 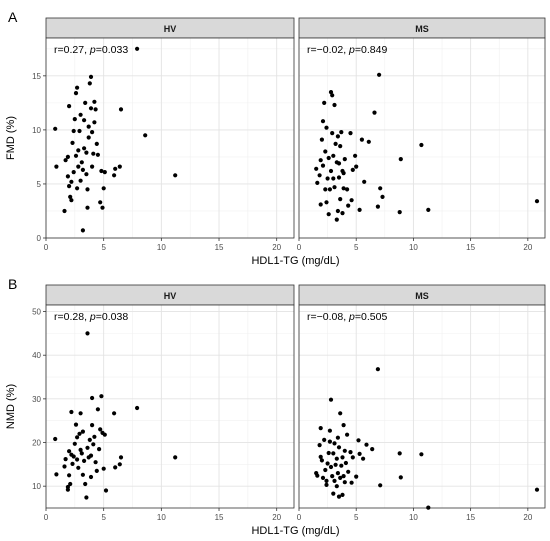 What do you see at coordinates (91, 50) in the screenshot?
I see `correlation-annotation: r=0.27, p=0.033` at bounding box center [91, 50].